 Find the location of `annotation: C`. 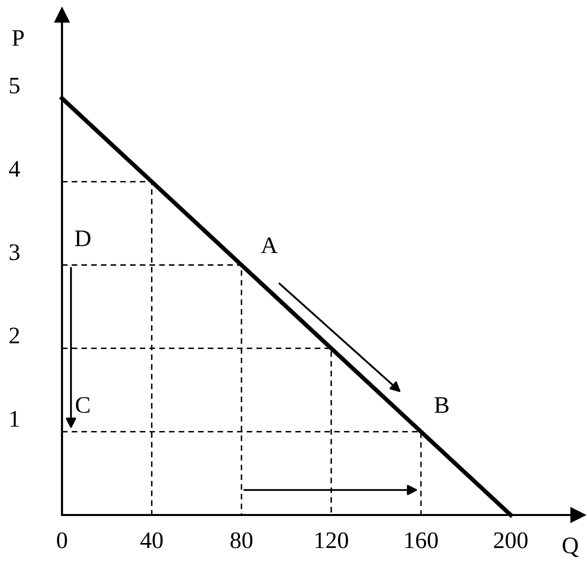

annotation: C is located at coordinates (83, 405).